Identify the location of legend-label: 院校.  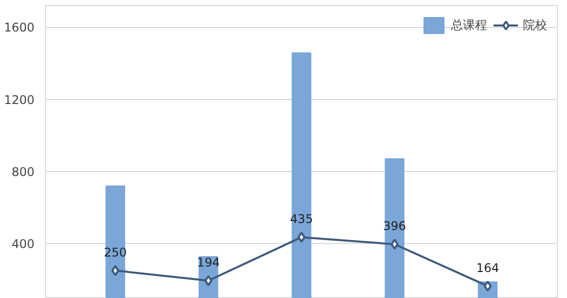
(535, 25).